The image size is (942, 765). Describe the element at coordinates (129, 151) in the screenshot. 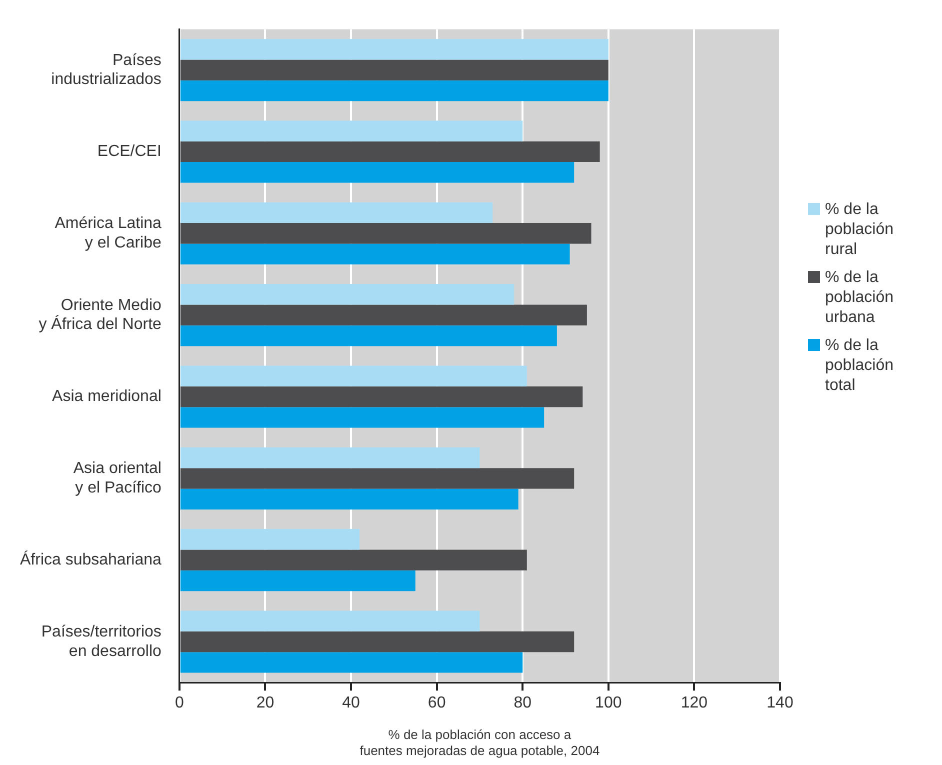

I see `y-tick-label: ECE/CEI` at that location.